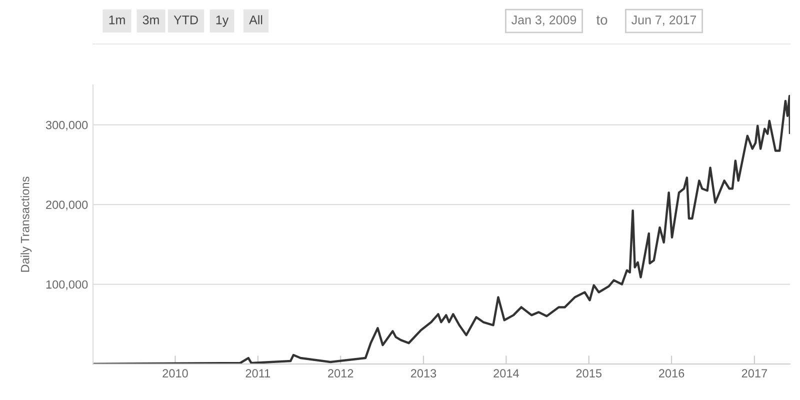 The height and width of the screenshot is (400, 800). Describe the element at coordinates (589, 373) in the screenshot. I see `x-tick-label: 2015` at that location.